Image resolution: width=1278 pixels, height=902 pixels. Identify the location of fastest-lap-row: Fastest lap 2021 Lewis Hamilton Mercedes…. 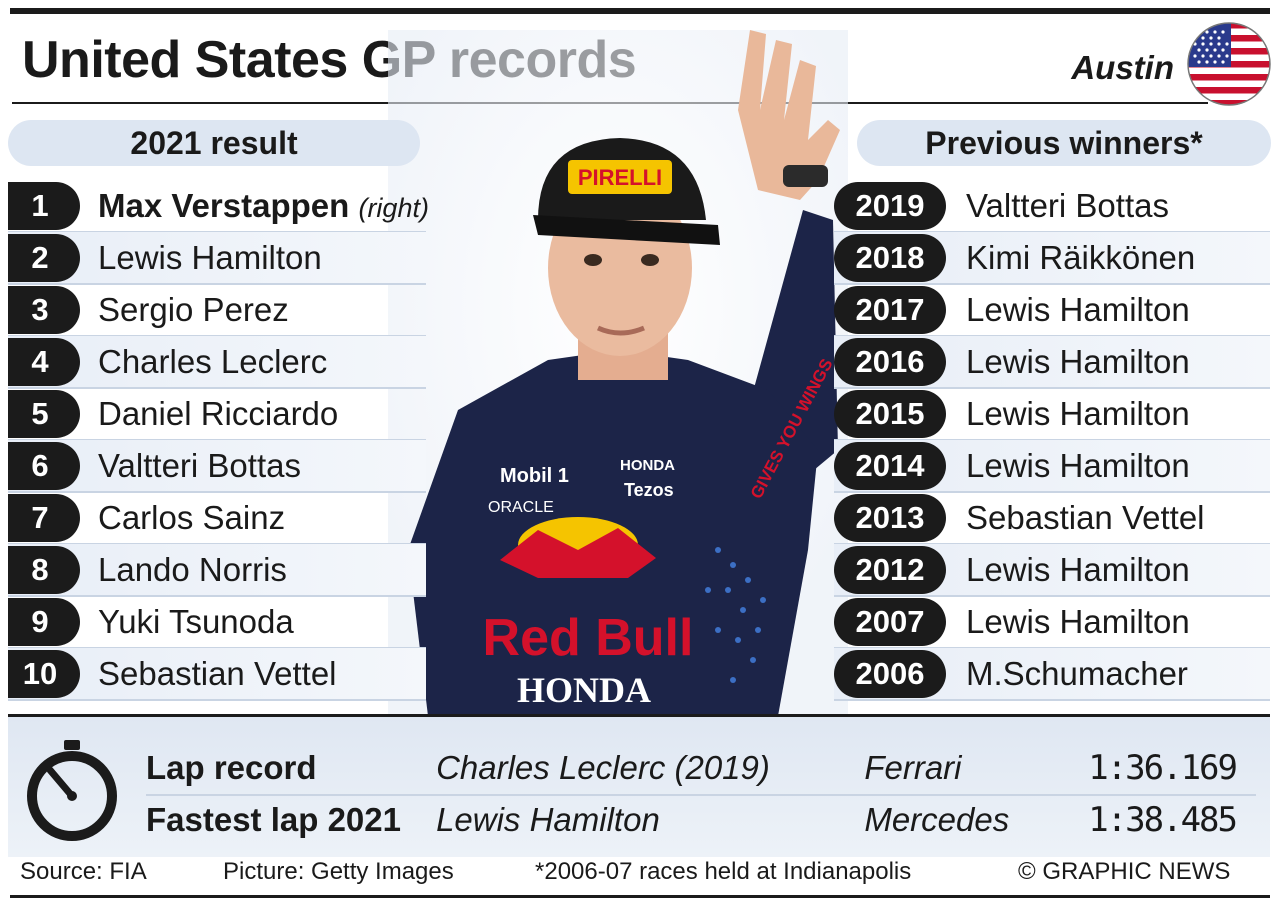
(701, 820).